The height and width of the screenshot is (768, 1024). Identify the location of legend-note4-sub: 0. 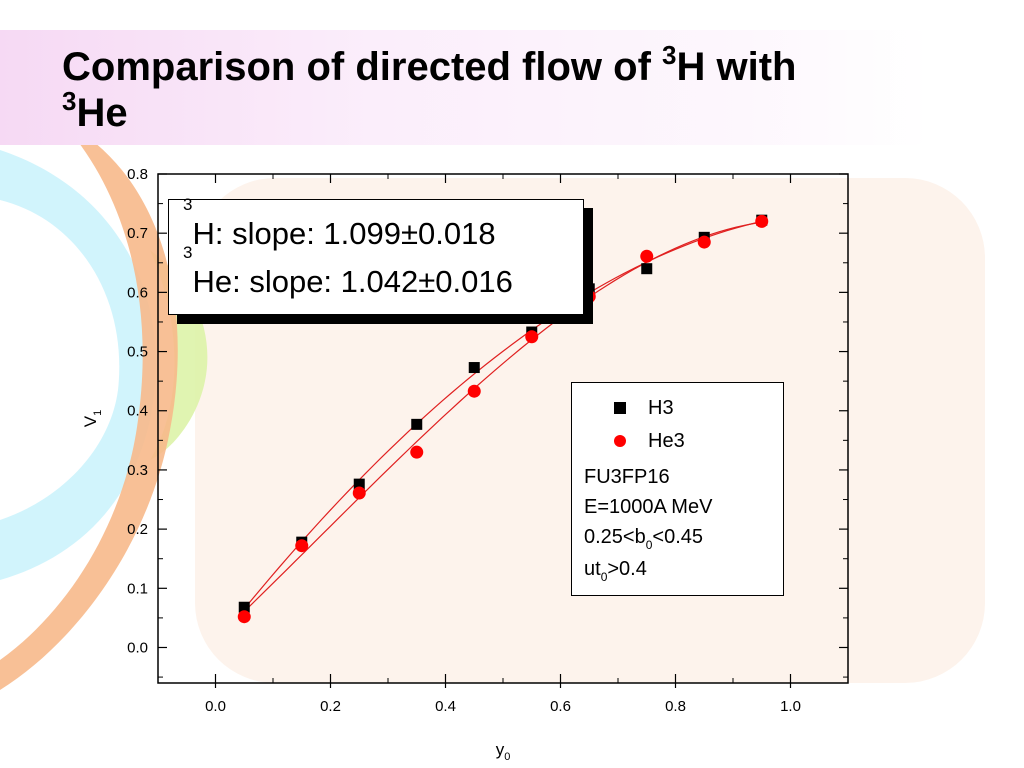
(604, 577).